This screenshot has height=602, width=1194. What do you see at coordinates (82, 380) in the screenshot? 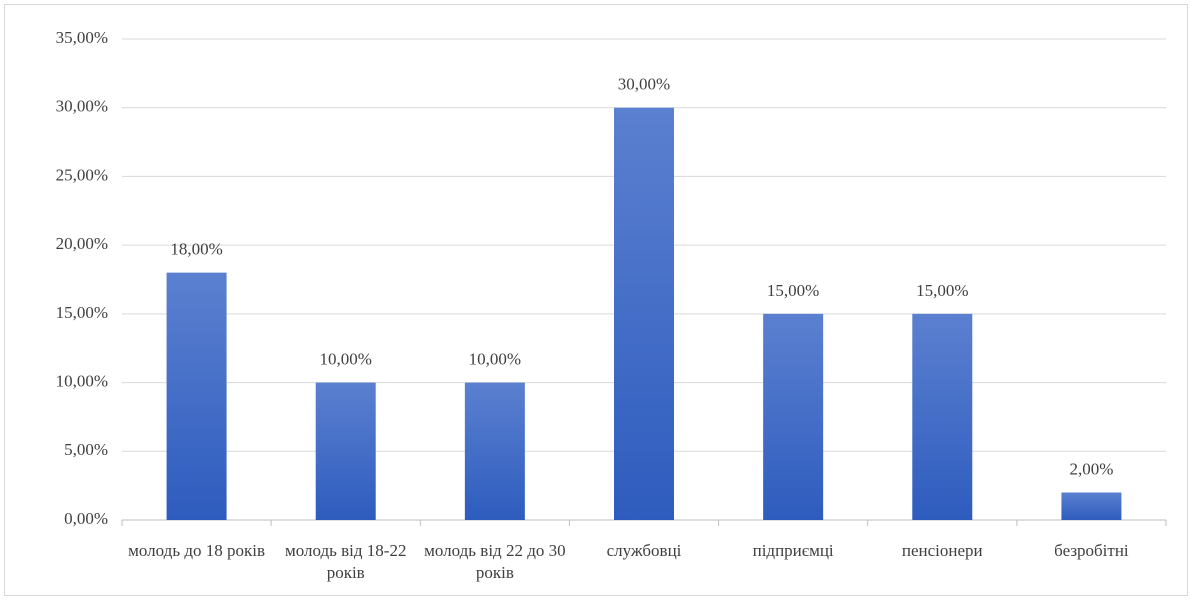
I see `y-tick-label: 10,00%` at bounding box center [82, 380].